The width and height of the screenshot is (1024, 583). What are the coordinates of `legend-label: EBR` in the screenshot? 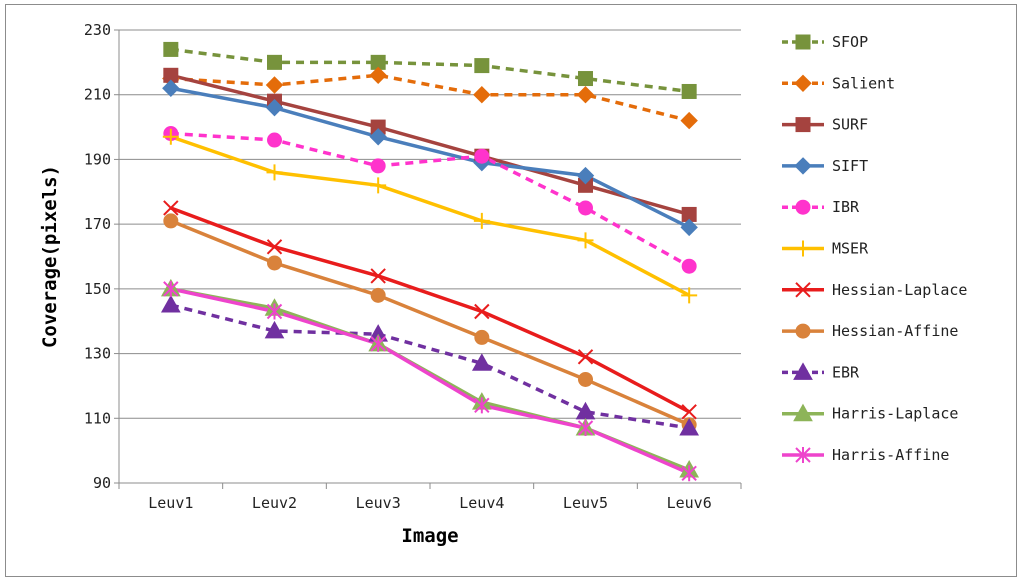 It's located at (846, 372).